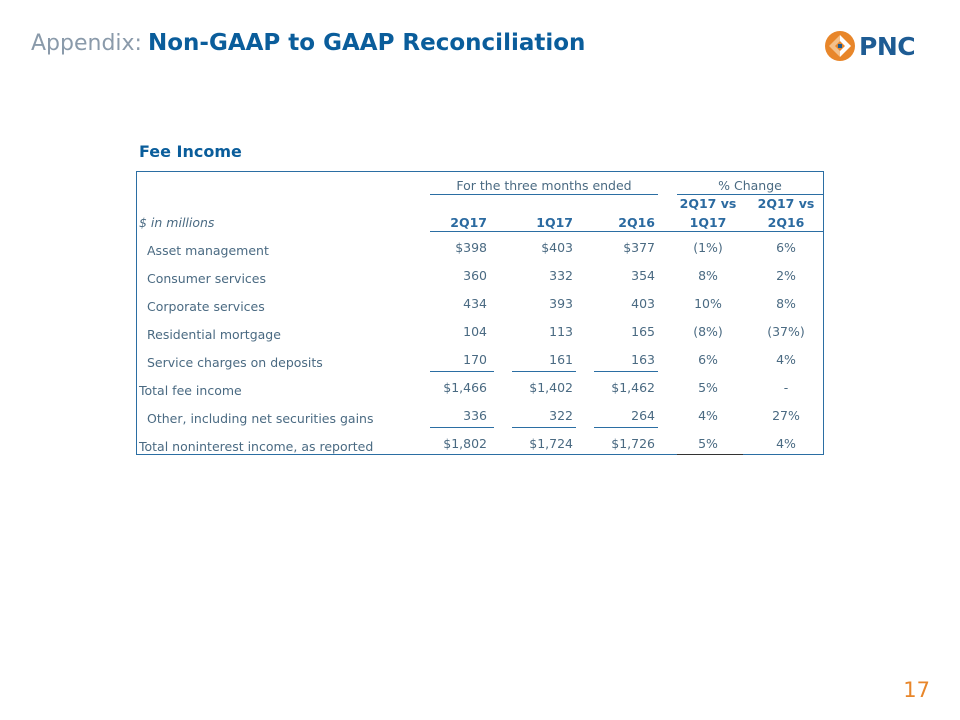 The image size is (960, 720). Describe the element at coordinates (750, 185) in the screenshot. I see `group-header-change: % Change` at that location.